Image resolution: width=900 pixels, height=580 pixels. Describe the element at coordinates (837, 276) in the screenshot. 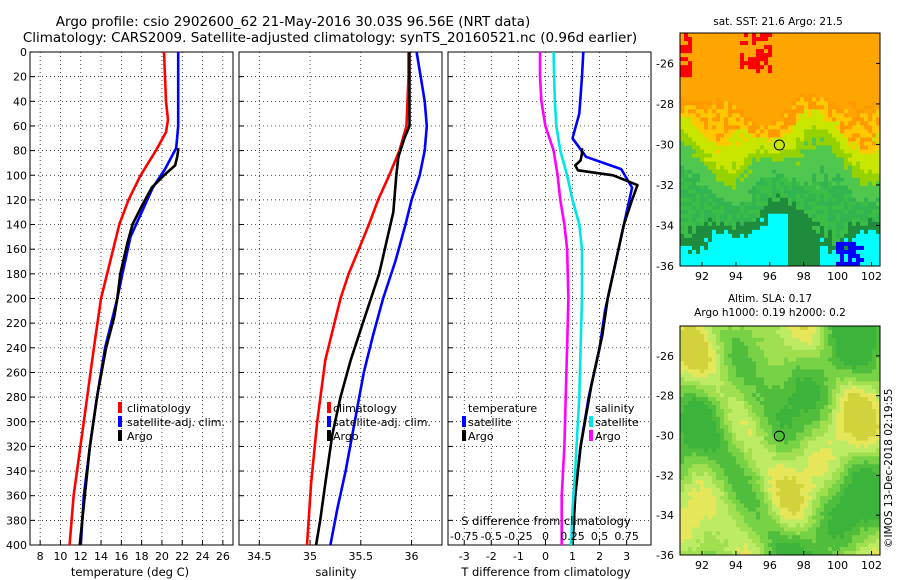

I see `map-x-tick-label: 100` at that location.